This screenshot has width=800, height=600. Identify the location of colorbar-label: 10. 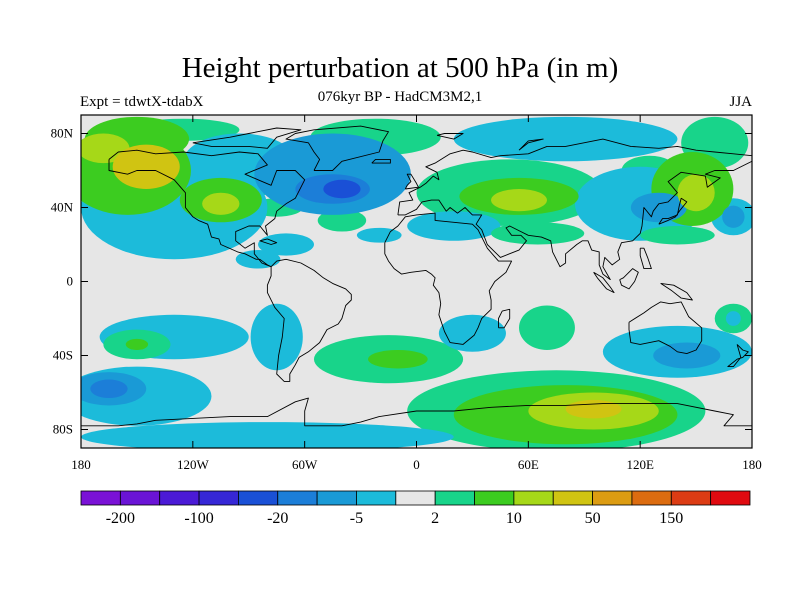
(514, 518).